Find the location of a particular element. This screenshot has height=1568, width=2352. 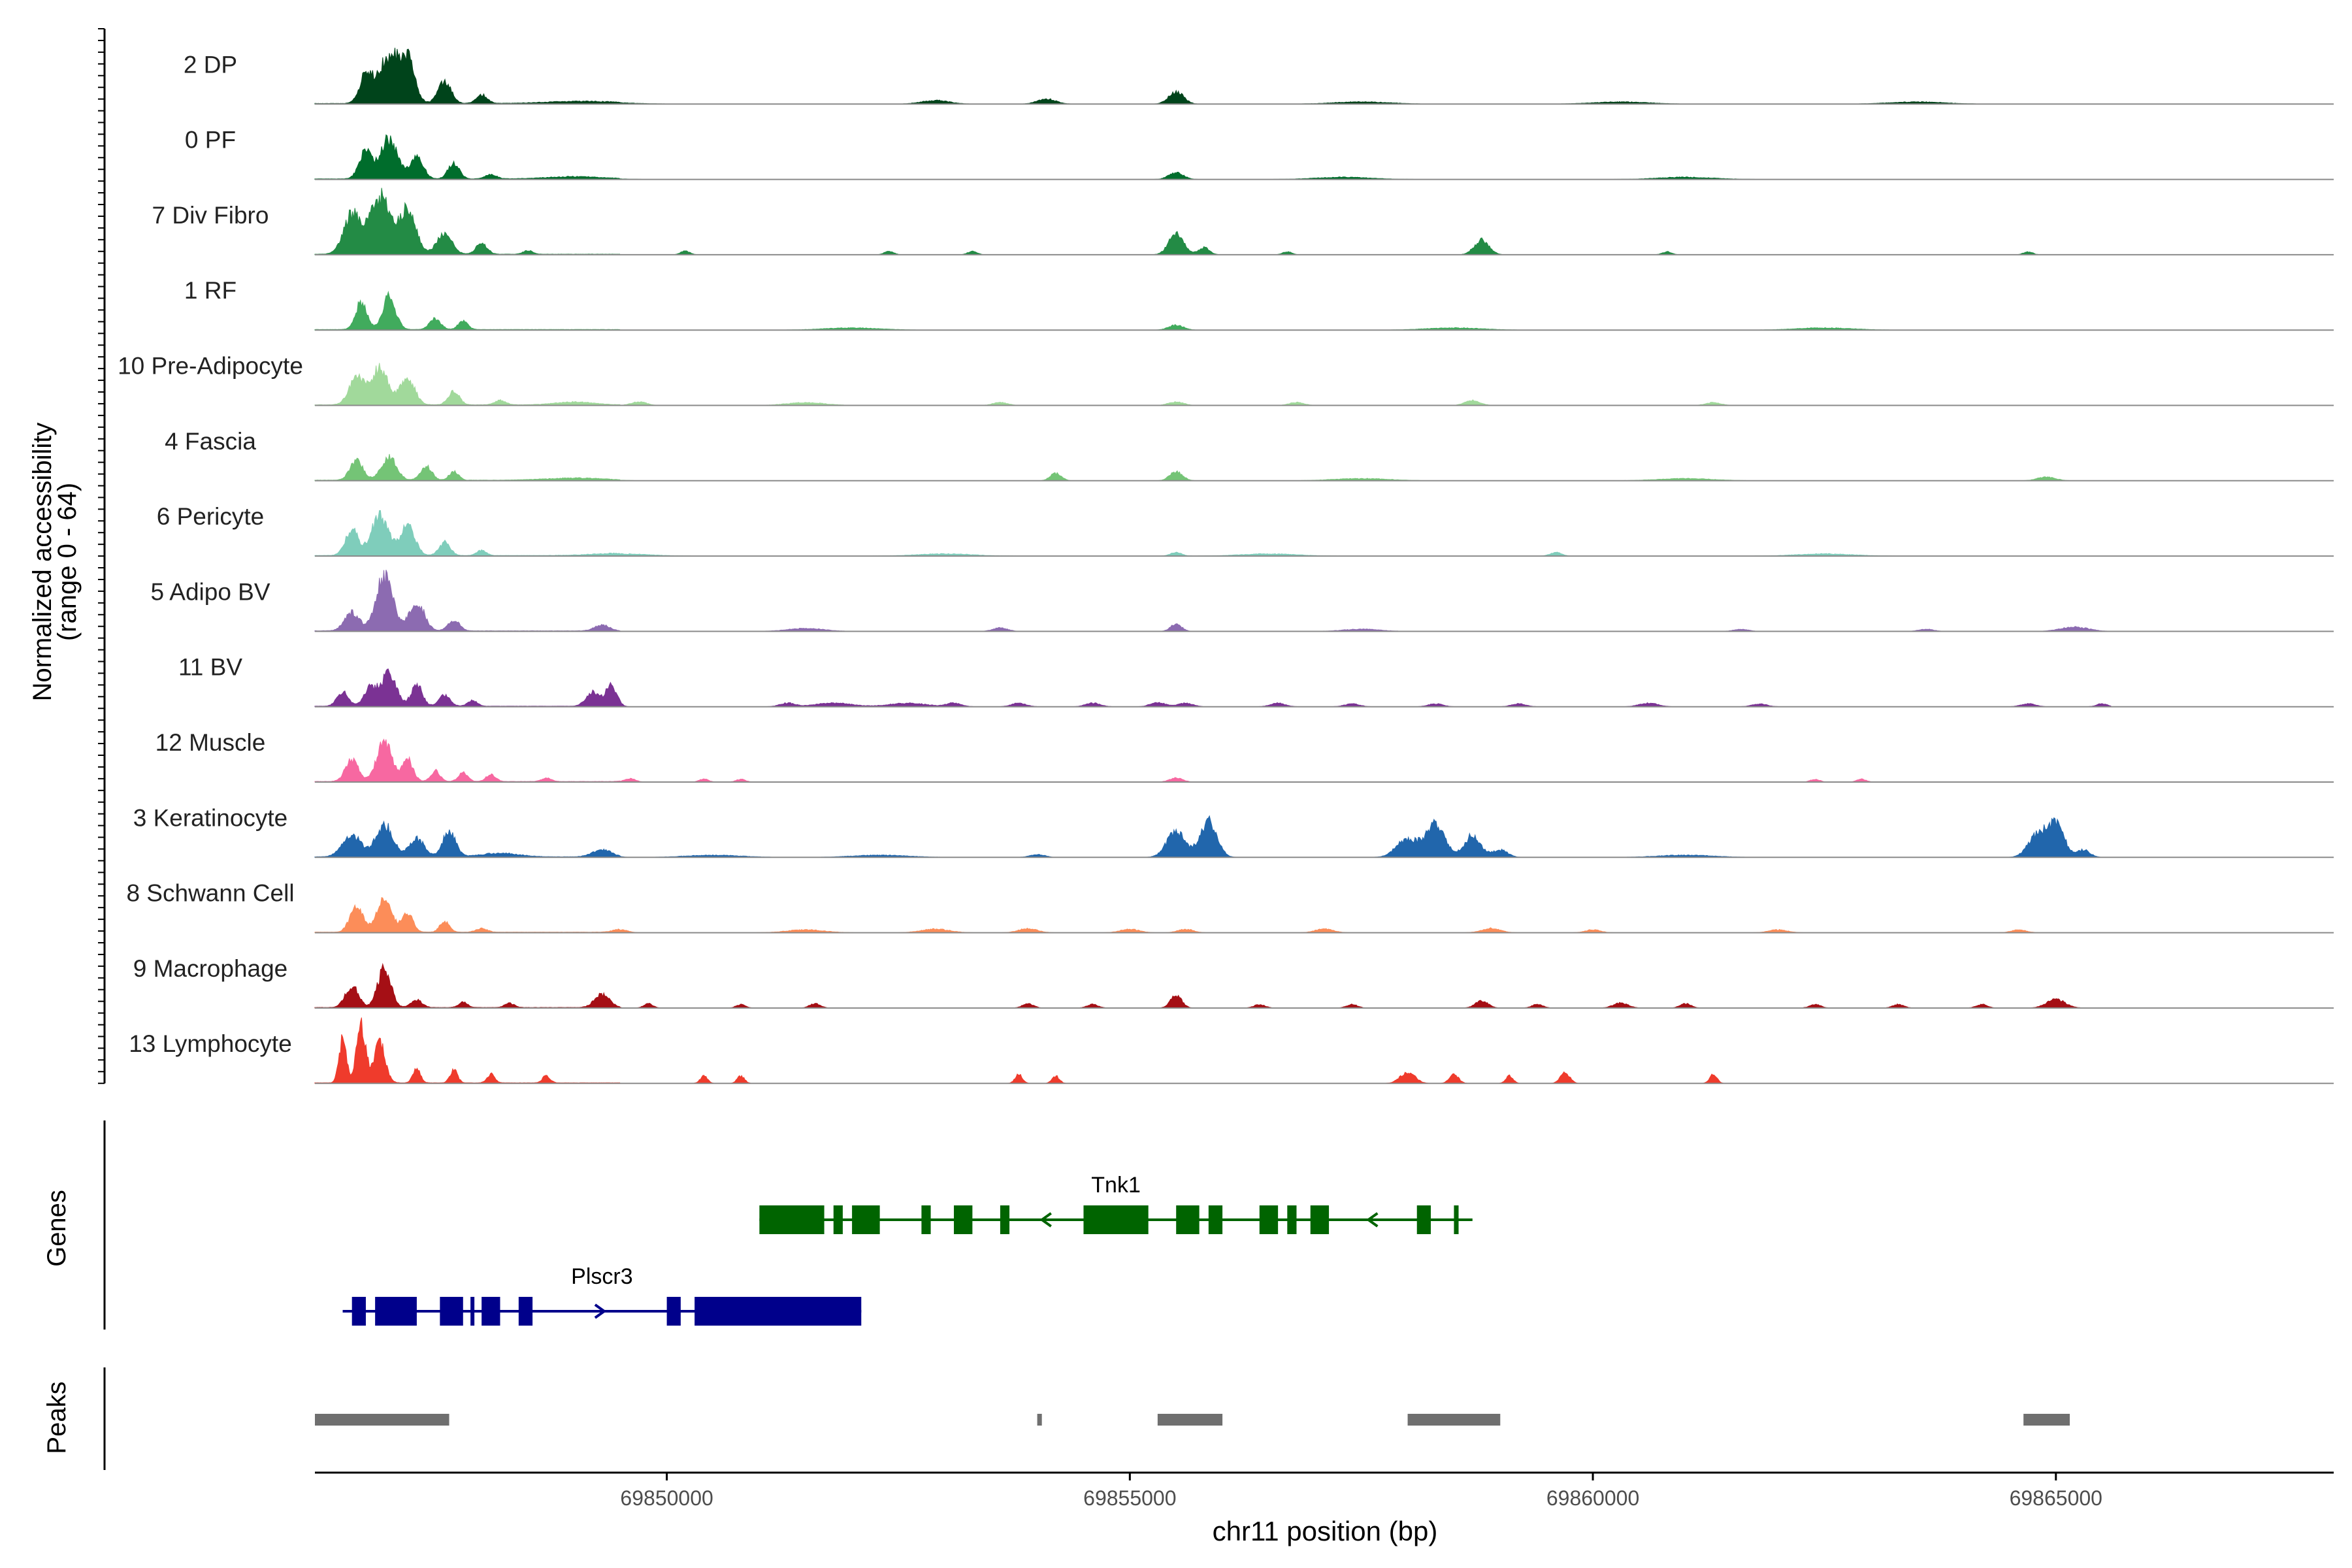

track-label: 11 BV is located at coordinates (210, 667).